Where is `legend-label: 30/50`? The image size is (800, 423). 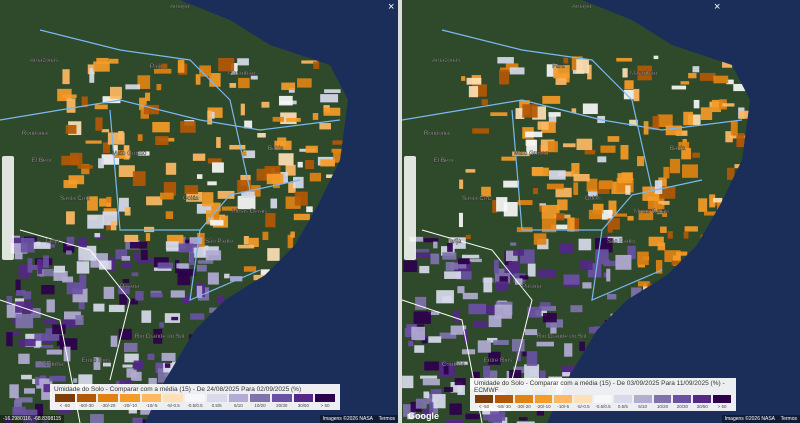 legend-label: 30/50 is located at coordinates (303, 405).